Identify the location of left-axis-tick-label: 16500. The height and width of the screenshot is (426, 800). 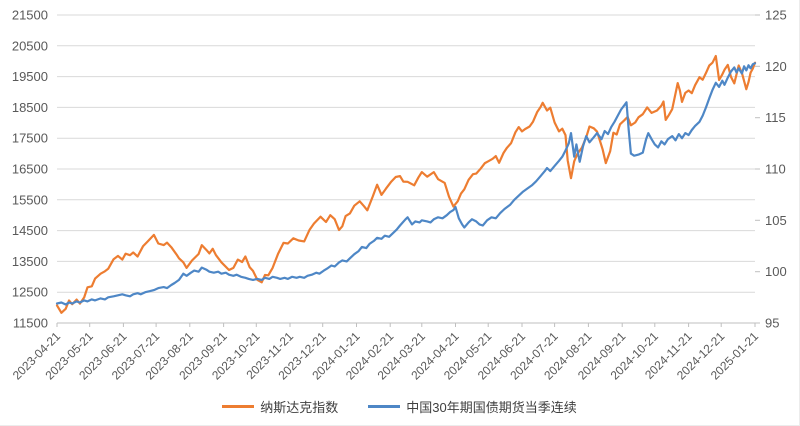
(30, 169).